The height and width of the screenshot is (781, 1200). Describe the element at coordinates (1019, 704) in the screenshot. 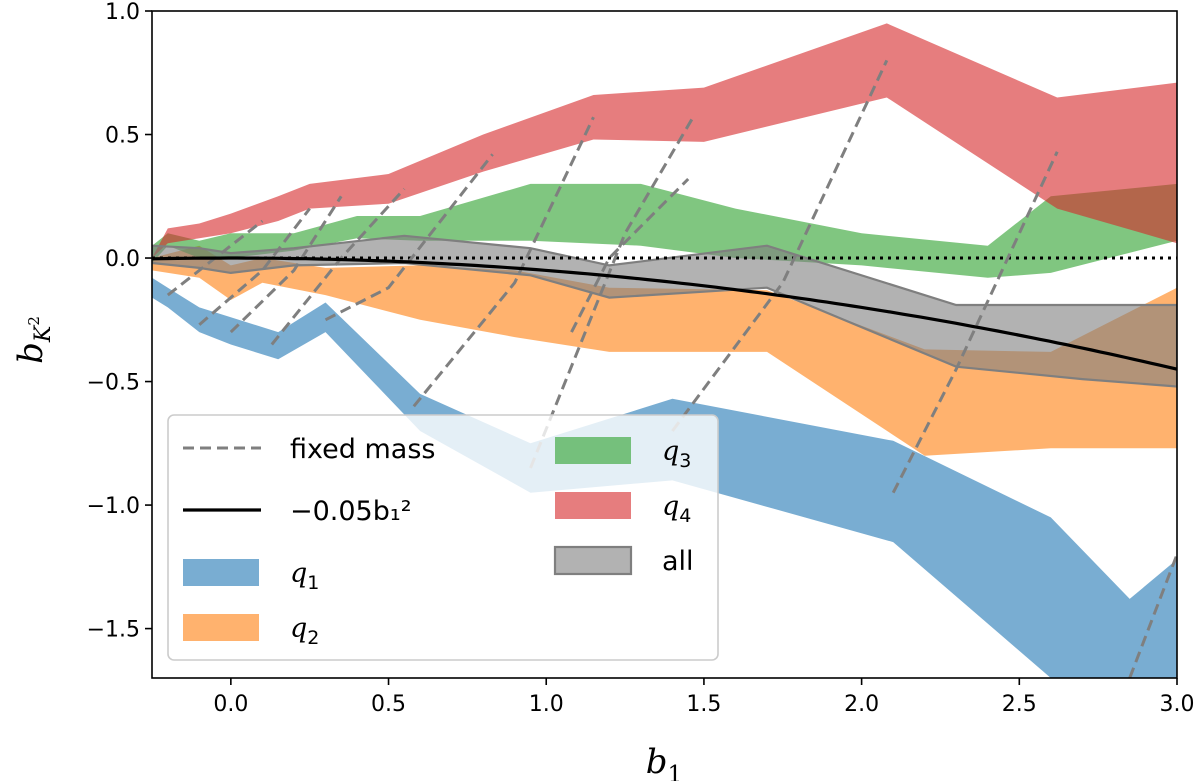

I see `x-tick-label: 2.5` at that location.